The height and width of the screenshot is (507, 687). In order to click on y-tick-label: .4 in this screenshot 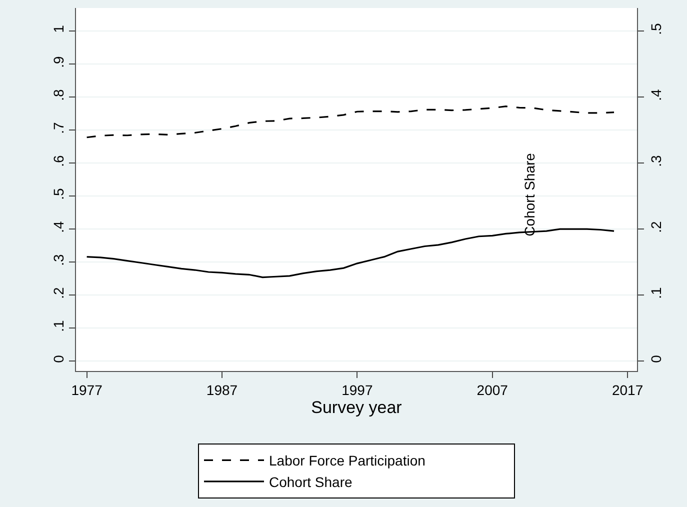, I will do `click(58, 226)`.